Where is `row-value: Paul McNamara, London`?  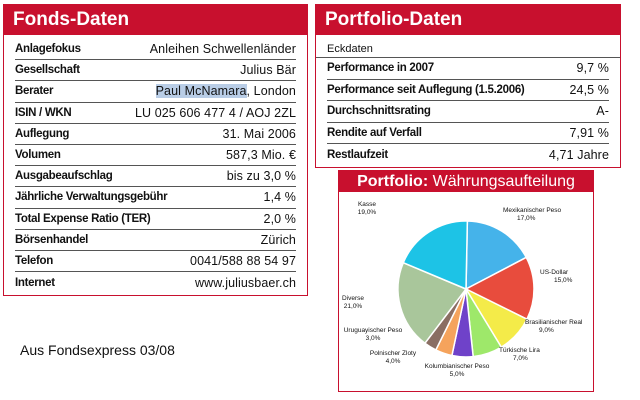 row-value: Paul McNamara, London is located at coordinates (225, 91).